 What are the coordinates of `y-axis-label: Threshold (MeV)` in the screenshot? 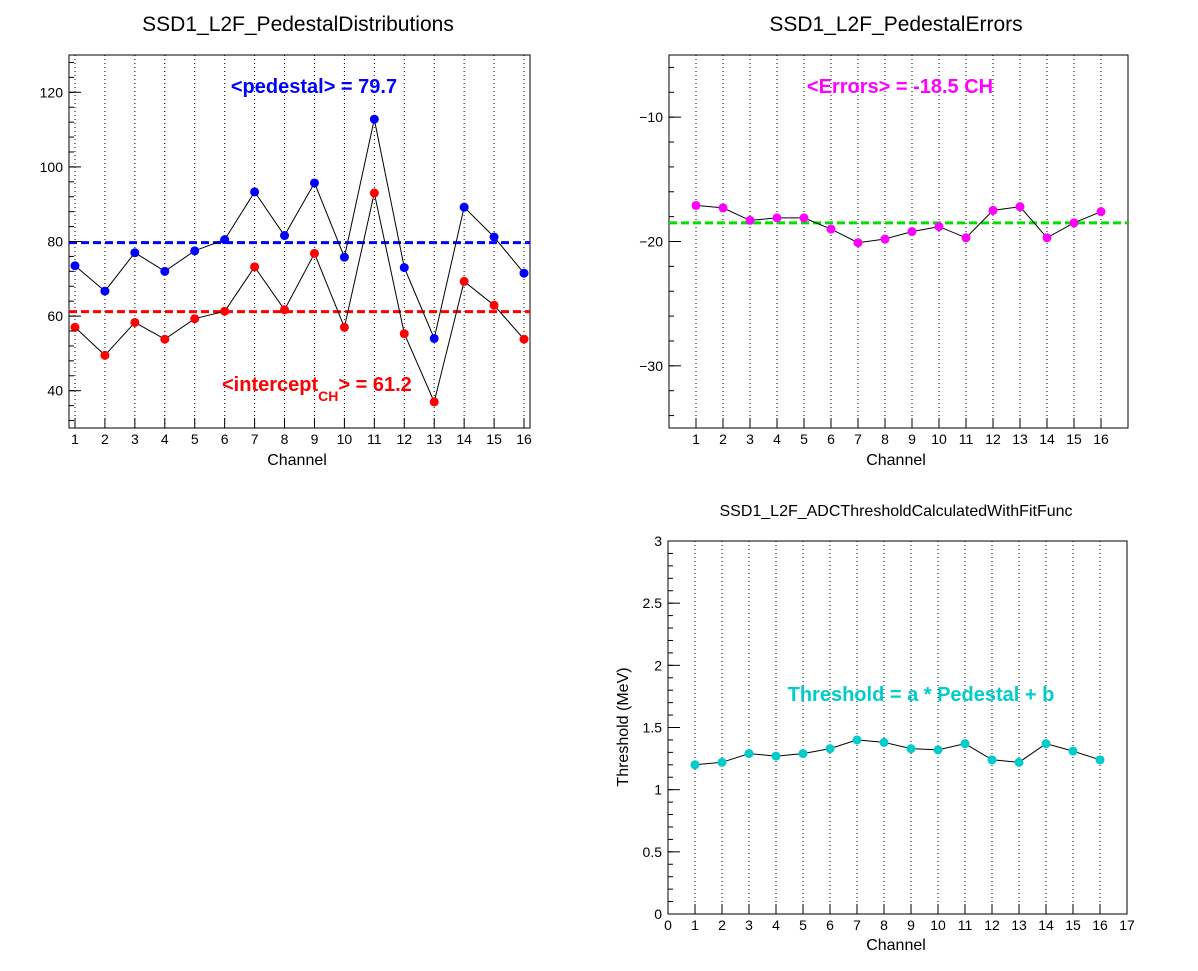 It's located at (623, 726).